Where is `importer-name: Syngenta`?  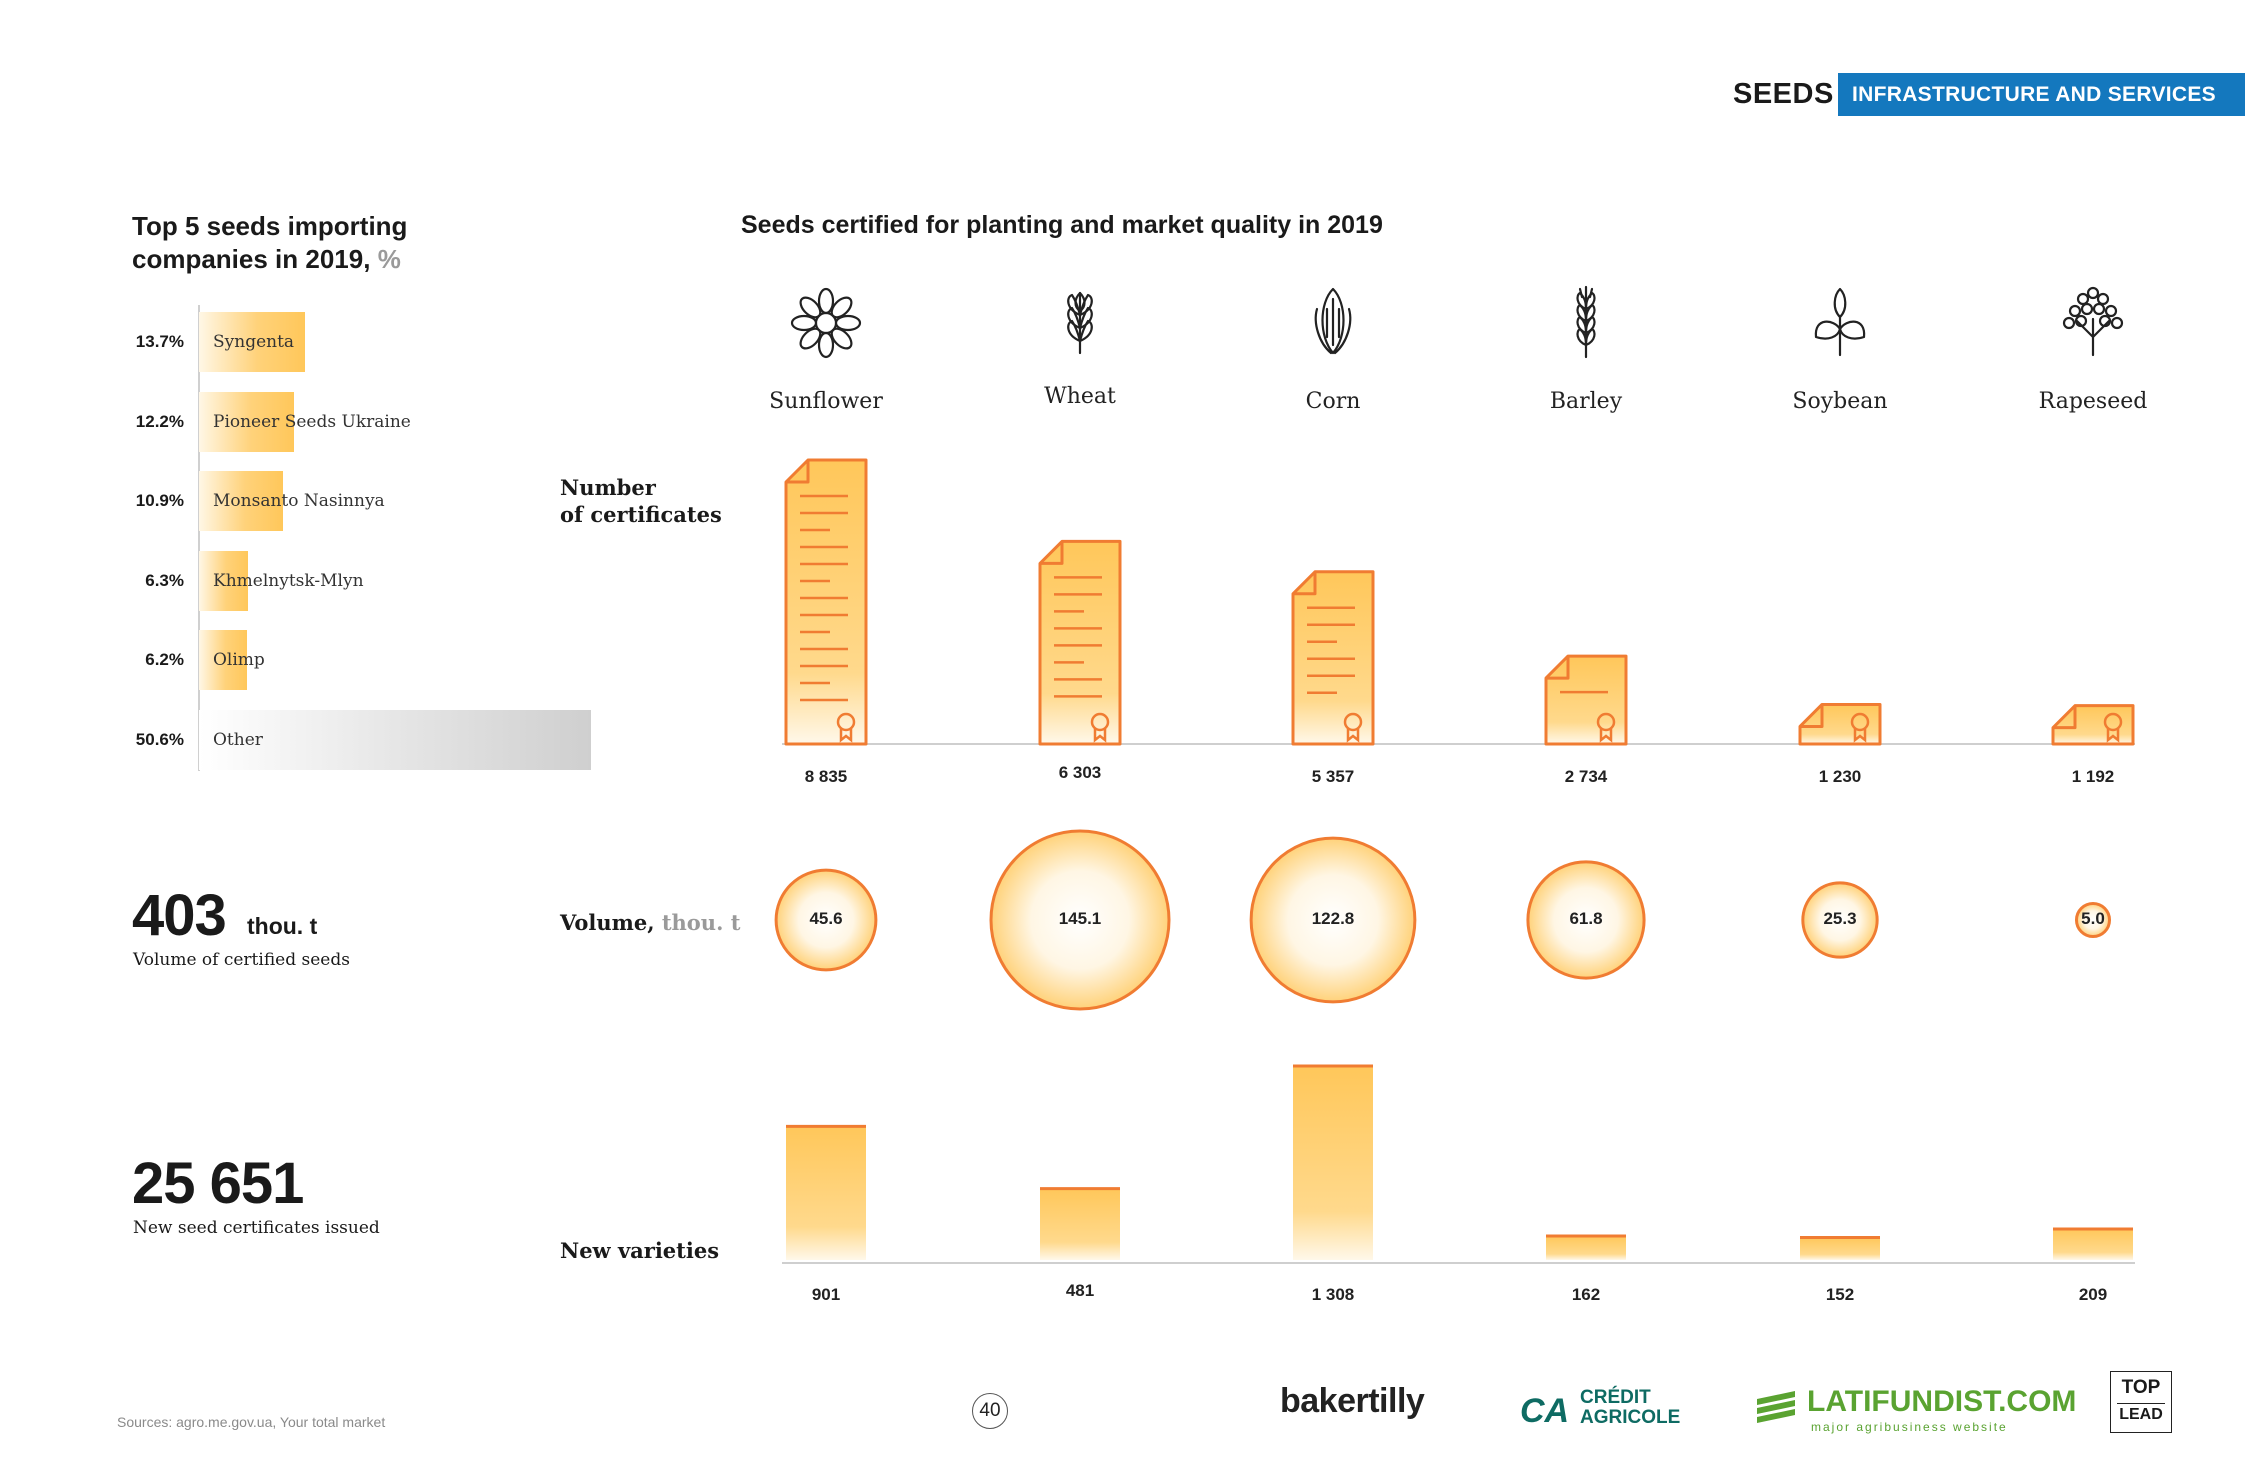
importer-name: Syngenta is located at coordinates (254, 342).